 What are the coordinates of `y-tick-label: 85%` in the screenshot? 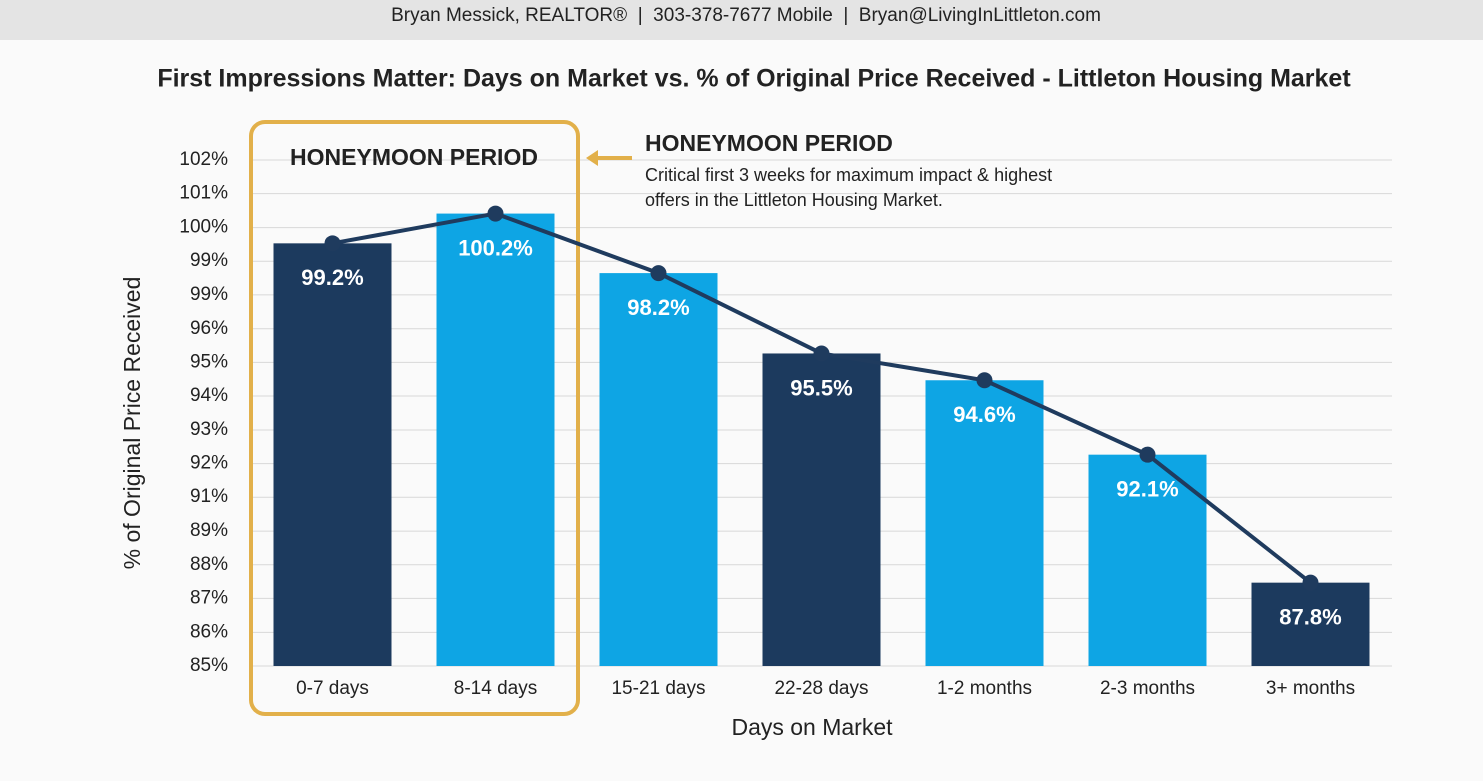 It's located at (209, 665).